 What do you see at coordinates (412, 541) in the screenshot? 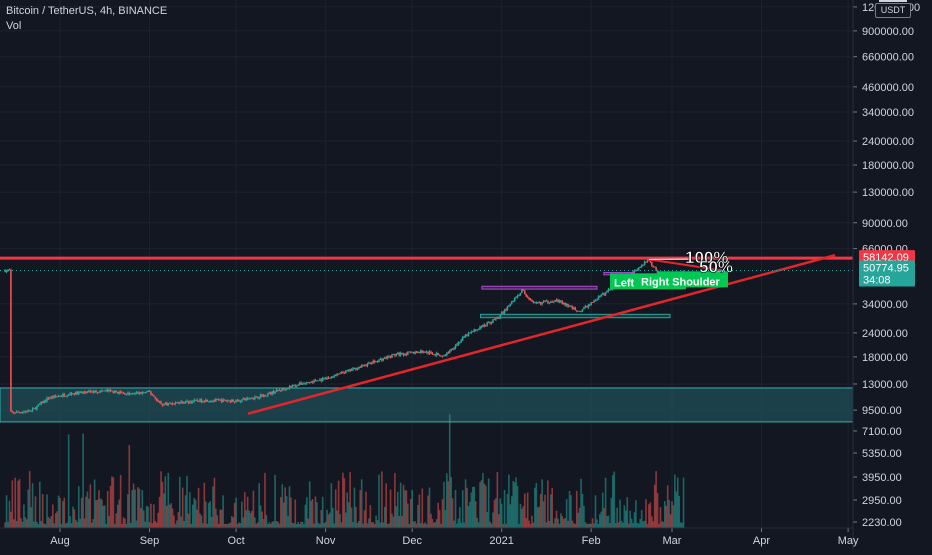
I see `time-tick-label: Dec` at bounding box center [412, 541].